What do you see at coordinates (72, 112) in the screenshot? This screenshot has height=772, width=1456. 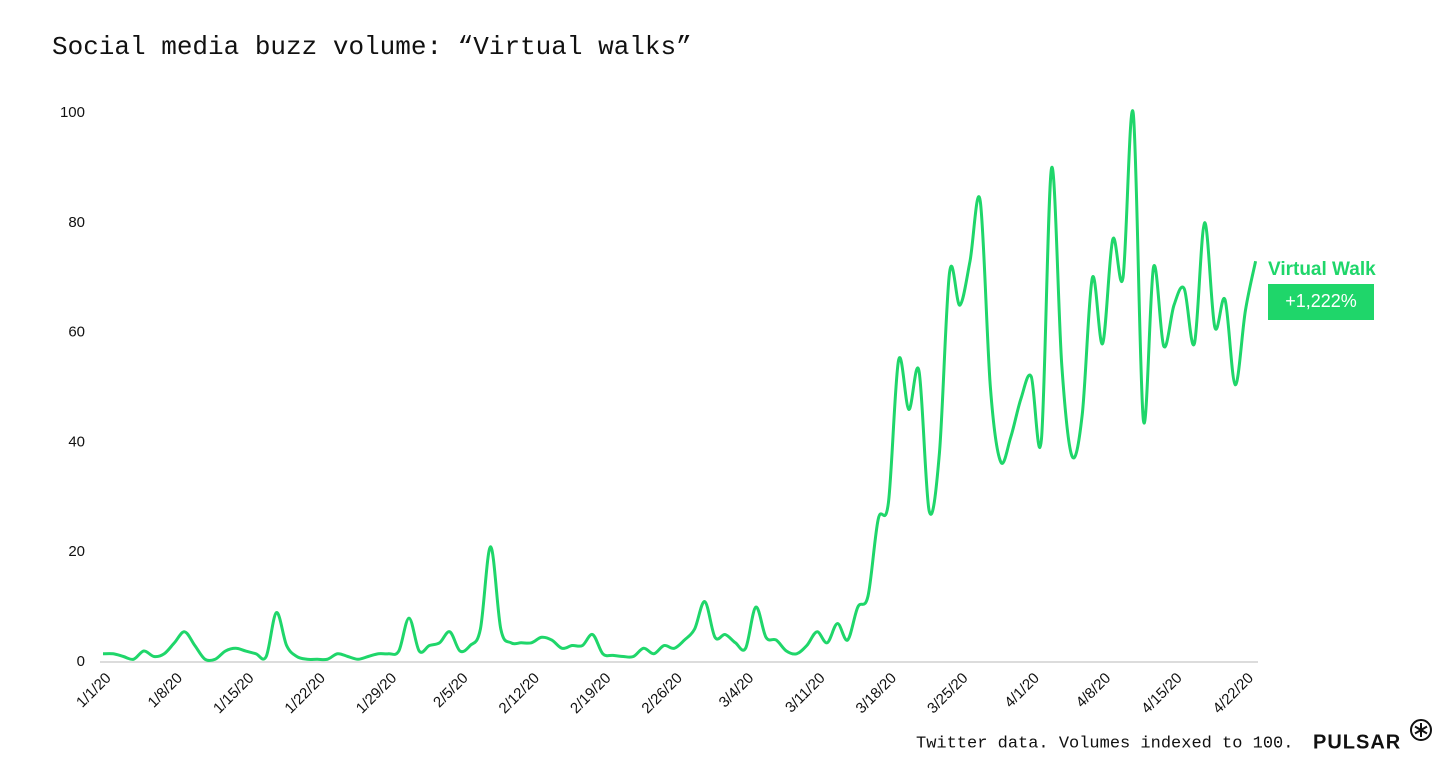 I see `y-tick-label: 100` at bounding box center [72, 112].